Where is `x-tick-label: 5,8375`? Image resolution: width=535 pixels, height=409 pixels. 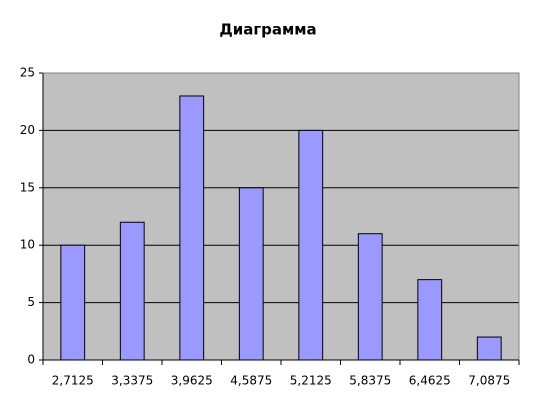
x-tick-label: 5,8375 is located at coordinates (370, 381).